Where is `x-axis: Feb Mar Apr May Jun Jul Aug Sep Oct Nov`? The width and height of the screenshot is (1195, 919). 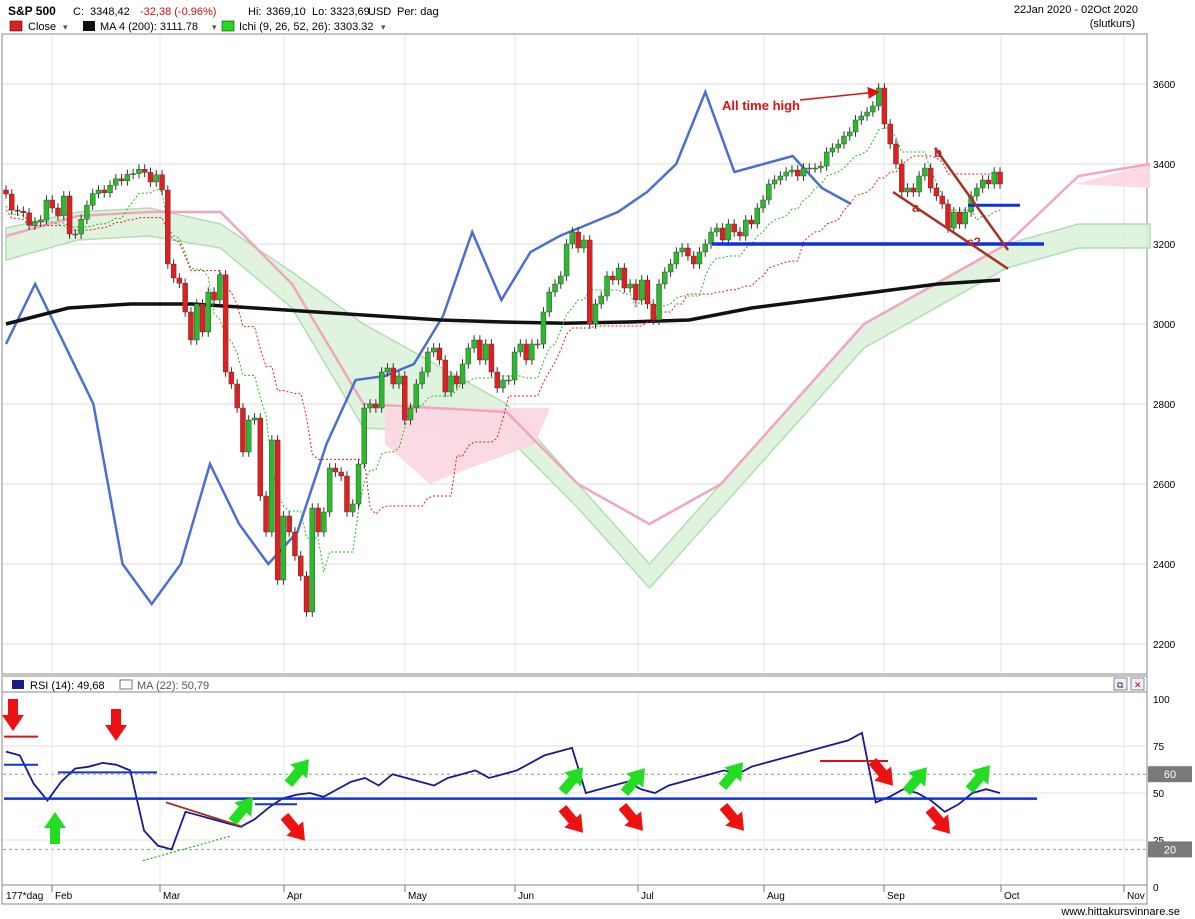 x-axis: Feb Mar Apr May Jun Jul Aug Sep Oct Nov is located at coordinates (598, 893).